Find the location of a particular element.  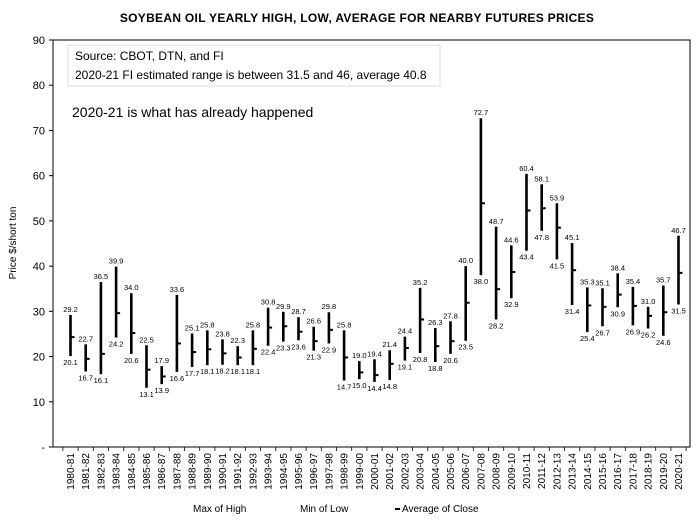

x-tick-label: 2012-13 is located at coordinates (557, 471).